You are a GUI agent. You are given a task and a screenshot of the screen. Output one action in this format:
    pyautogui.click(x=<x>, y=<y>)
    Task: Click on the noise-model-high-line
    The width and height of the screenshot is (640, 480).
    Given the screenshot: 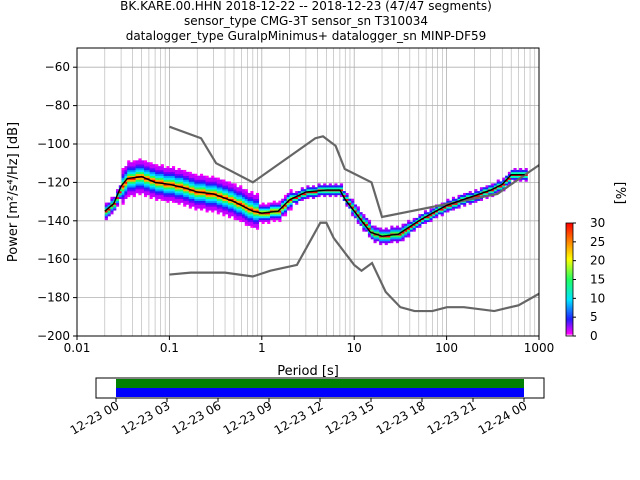 What is the action you would take?
    pyautogui.click(x=354, y=172)
    